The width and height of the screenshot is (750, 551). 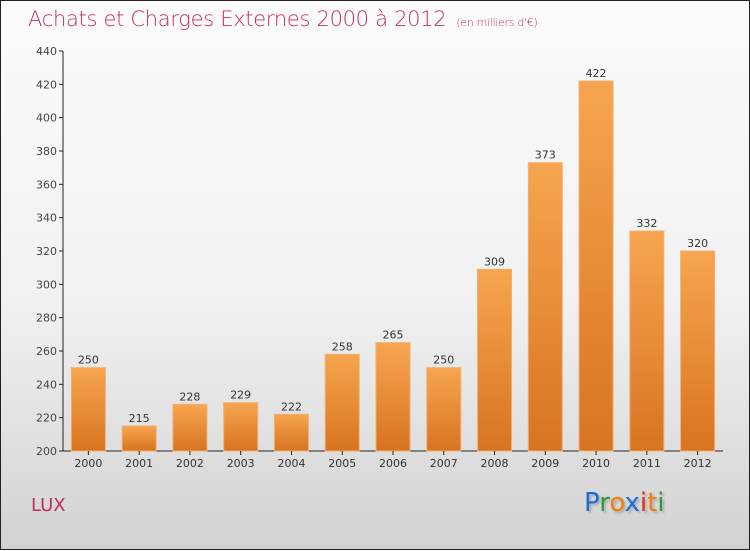 I want to click on bar-2002, so click(x=190, y=427).